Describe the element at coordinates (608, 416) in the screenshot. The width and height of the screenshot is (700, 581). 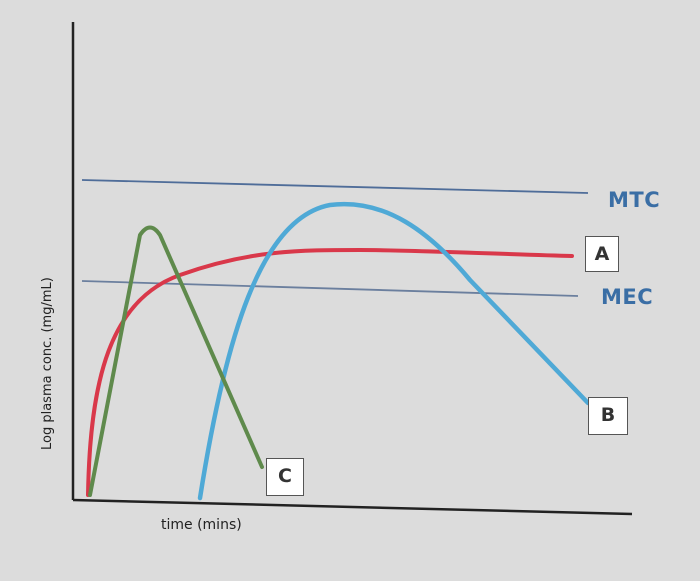
I see `series-b-label: B` at that location.